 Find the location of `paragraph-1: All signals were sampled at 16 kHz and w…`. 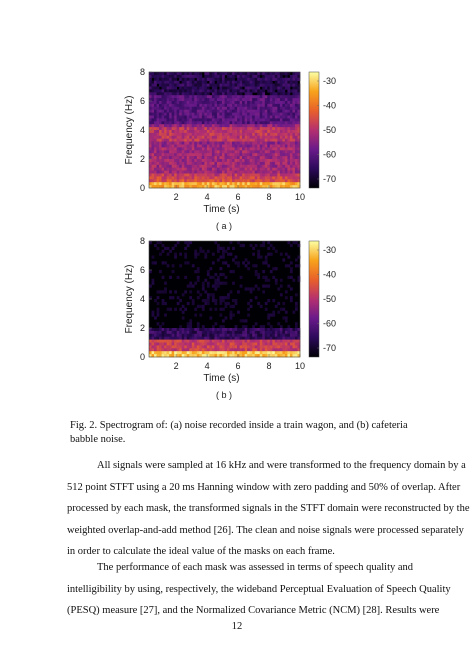

paragraph-1: All signals were sampled at 16 kHz and w… is located at coordinates (268, 509).